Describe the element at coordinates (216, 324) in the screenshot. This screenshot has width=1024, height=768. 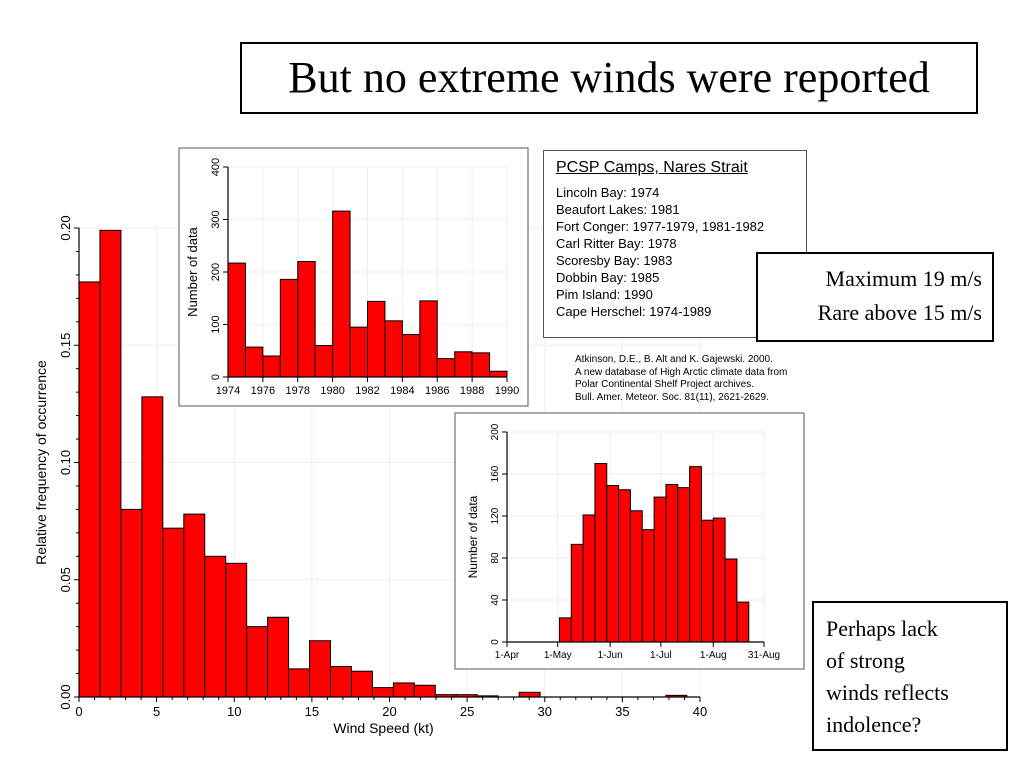
I see `y-tick-label: 100` at that location.